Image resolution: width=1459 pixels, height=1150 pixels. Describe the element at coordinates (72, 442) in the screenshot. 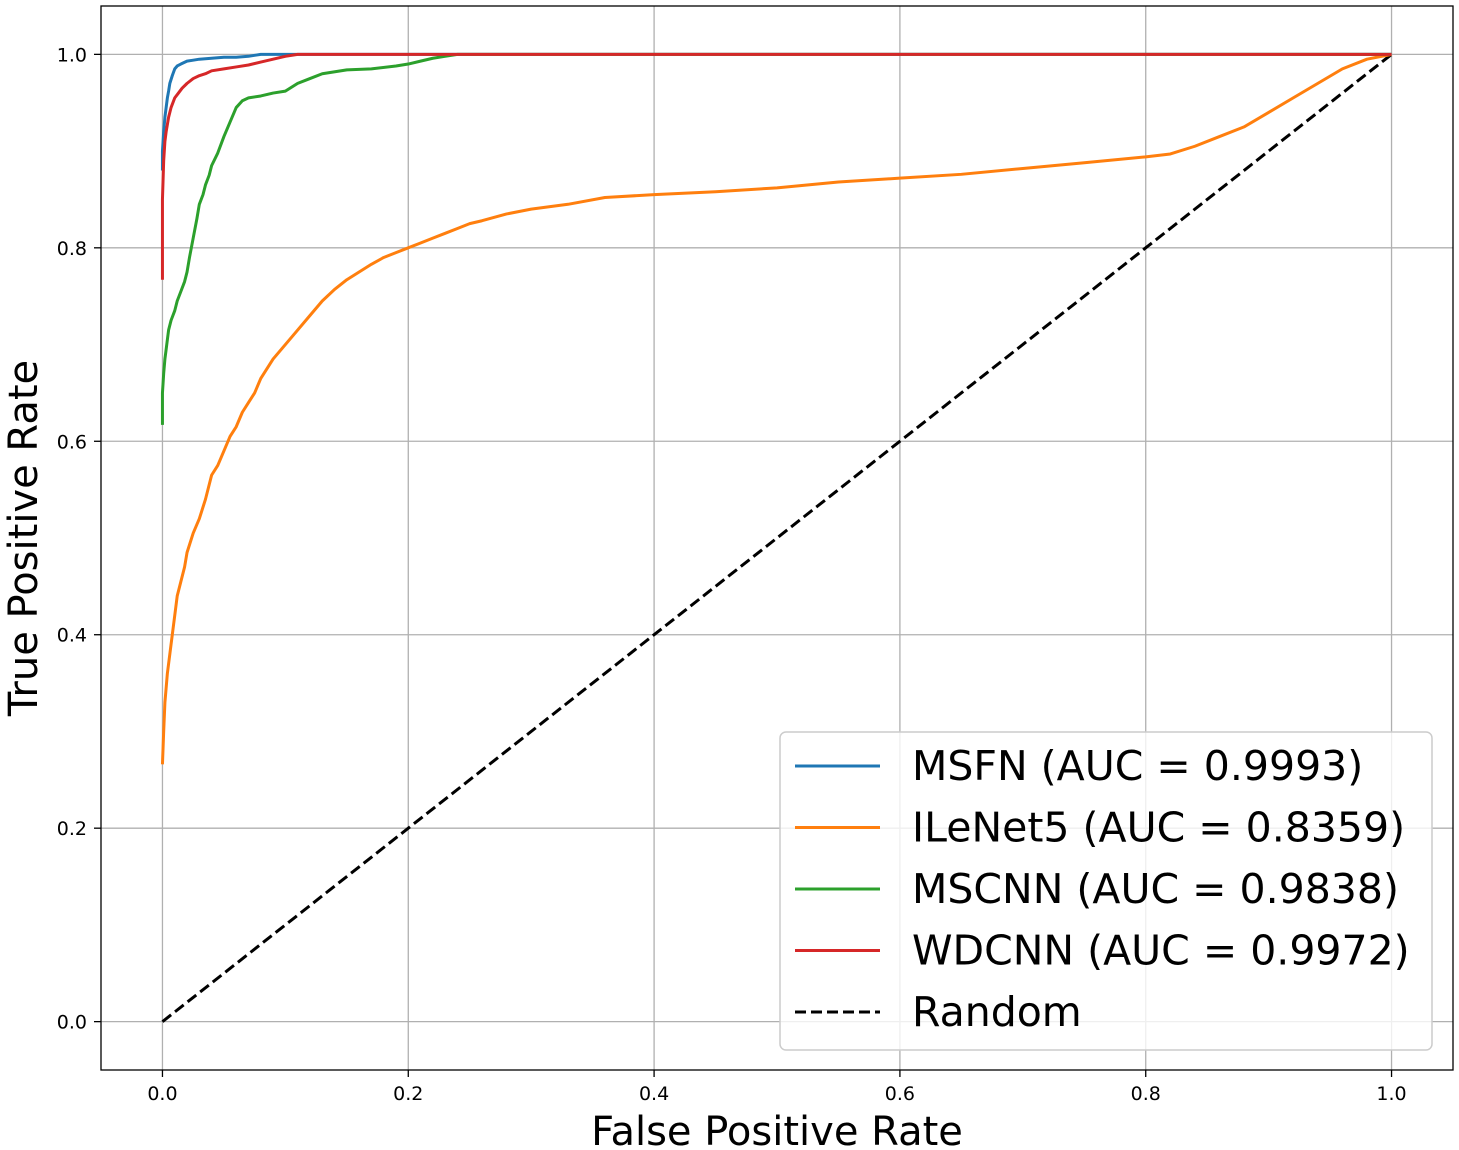

I see `y-tick-label: 0.6` at that location.